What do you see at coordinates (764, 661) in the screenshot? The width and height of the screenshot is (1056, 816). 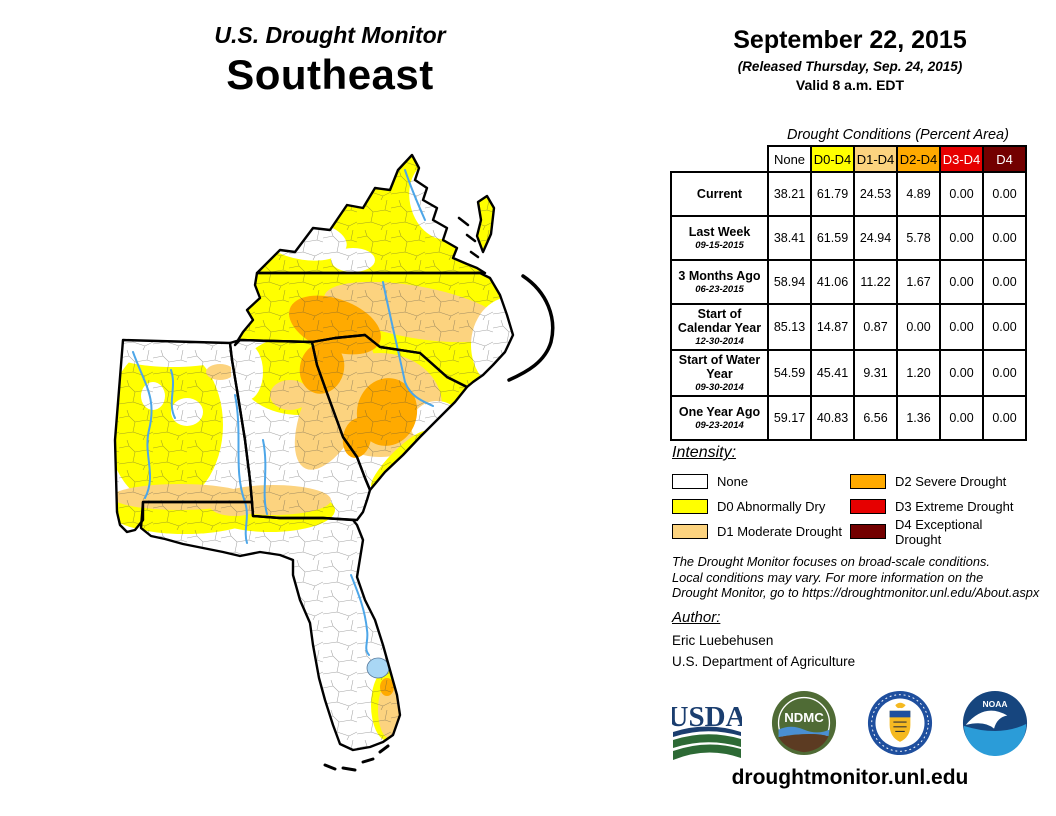 I see `author-org: U.S. Department of Agriculture` at bounding box center [764, 661].